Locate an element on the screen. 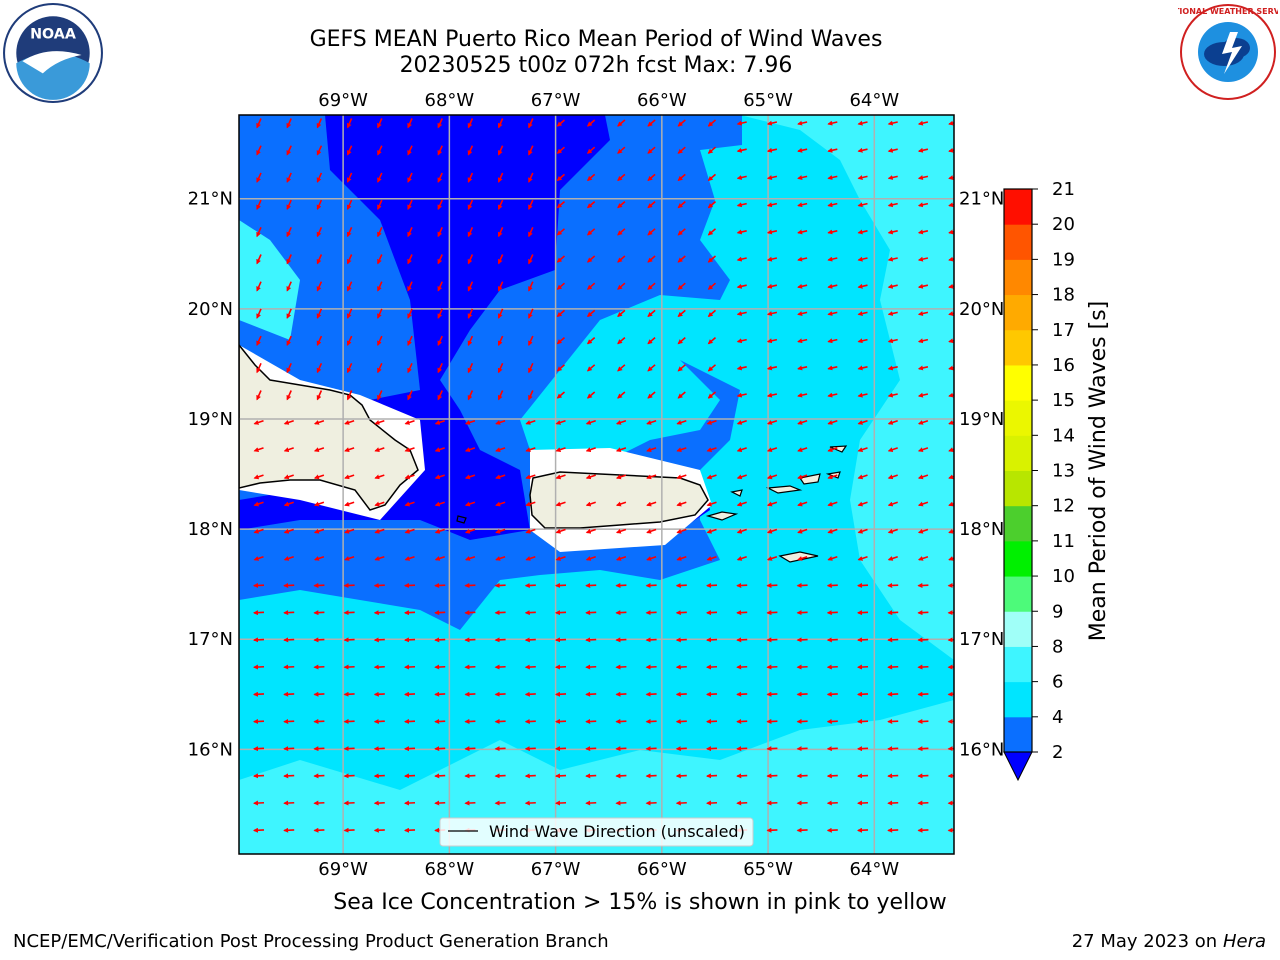 Image resolution: width=1280 pixels, height=960 pixels. lon-label-bottom: 65°W is located at coordinates (768, 869).